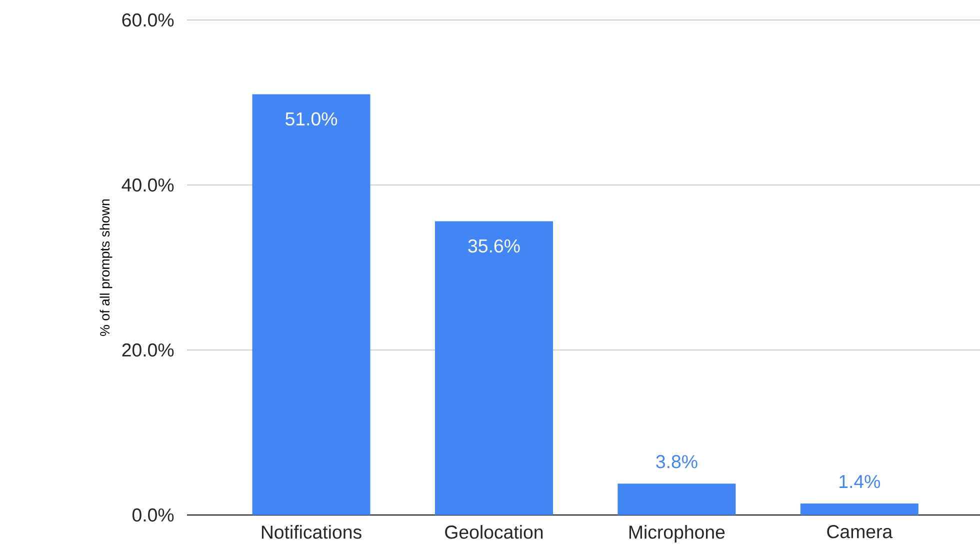 This screenshot has height=554, width=980. I want to click on y-tick-label: 0.0%, so click(153, 515).